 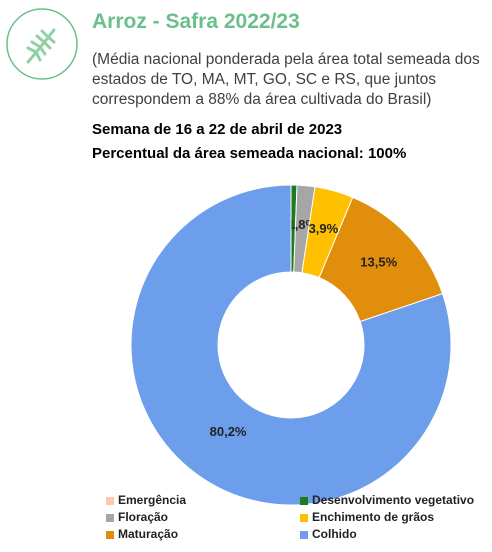 What do you see at coordinates (324, 228) in the screenshot?
I see `data-label: 3,9%` at bounding box center [324, 228].